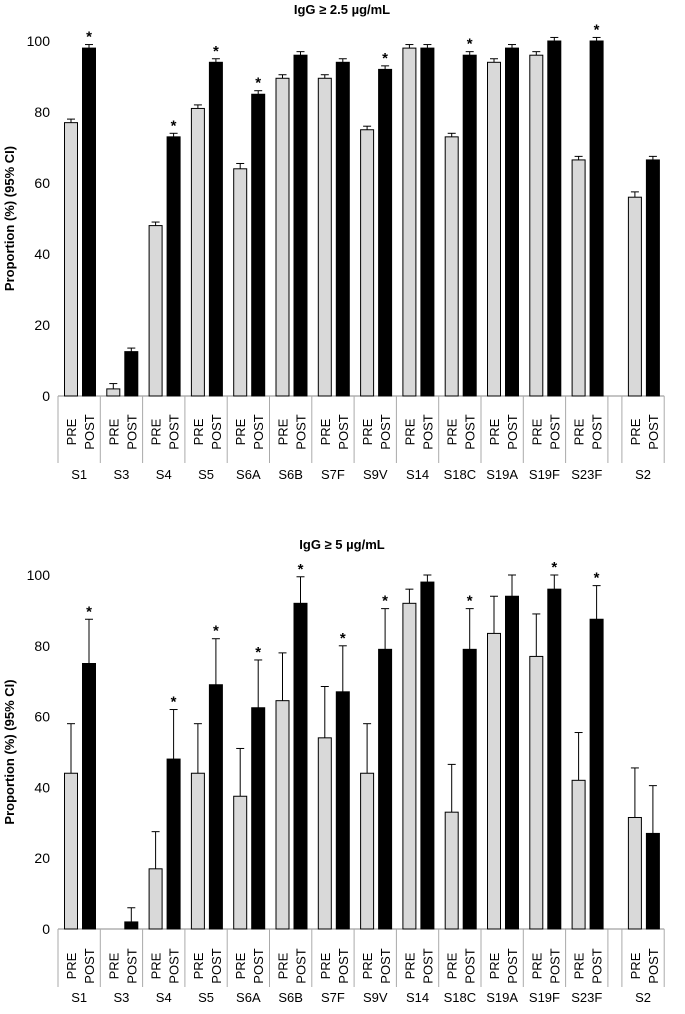 This screenshot has height=1014, width=685. What do you see at coordinates (451, 266) in the screenshot?
I see `bar-pre-s18c` at bounding box center [451, 266].